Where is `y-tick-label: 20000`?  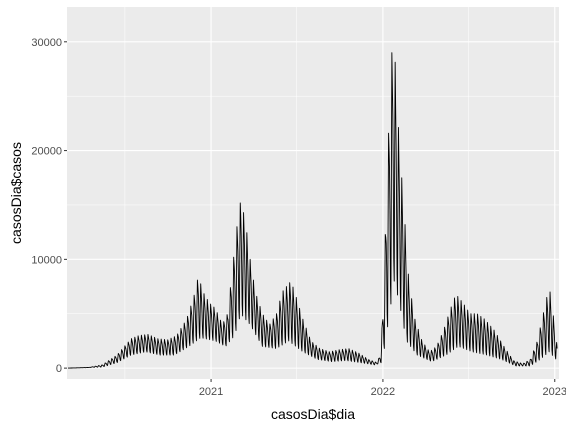 y-tick-label: 20000 is located at coordinates (46, 152).